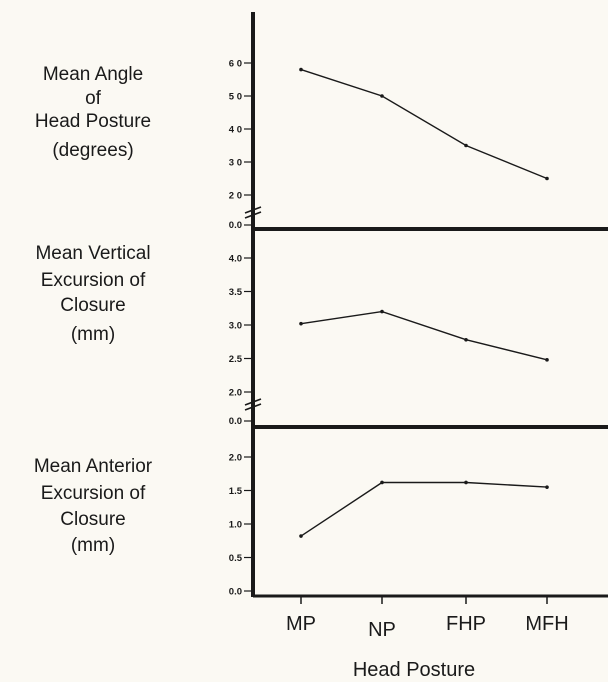 The height and width of the screenshot is (682, 608). What do you see at coordinates (92, 253) in the screenshot?
I see `panel-ylabel-line: Mean Vertical` at bounding box center [92, 253].